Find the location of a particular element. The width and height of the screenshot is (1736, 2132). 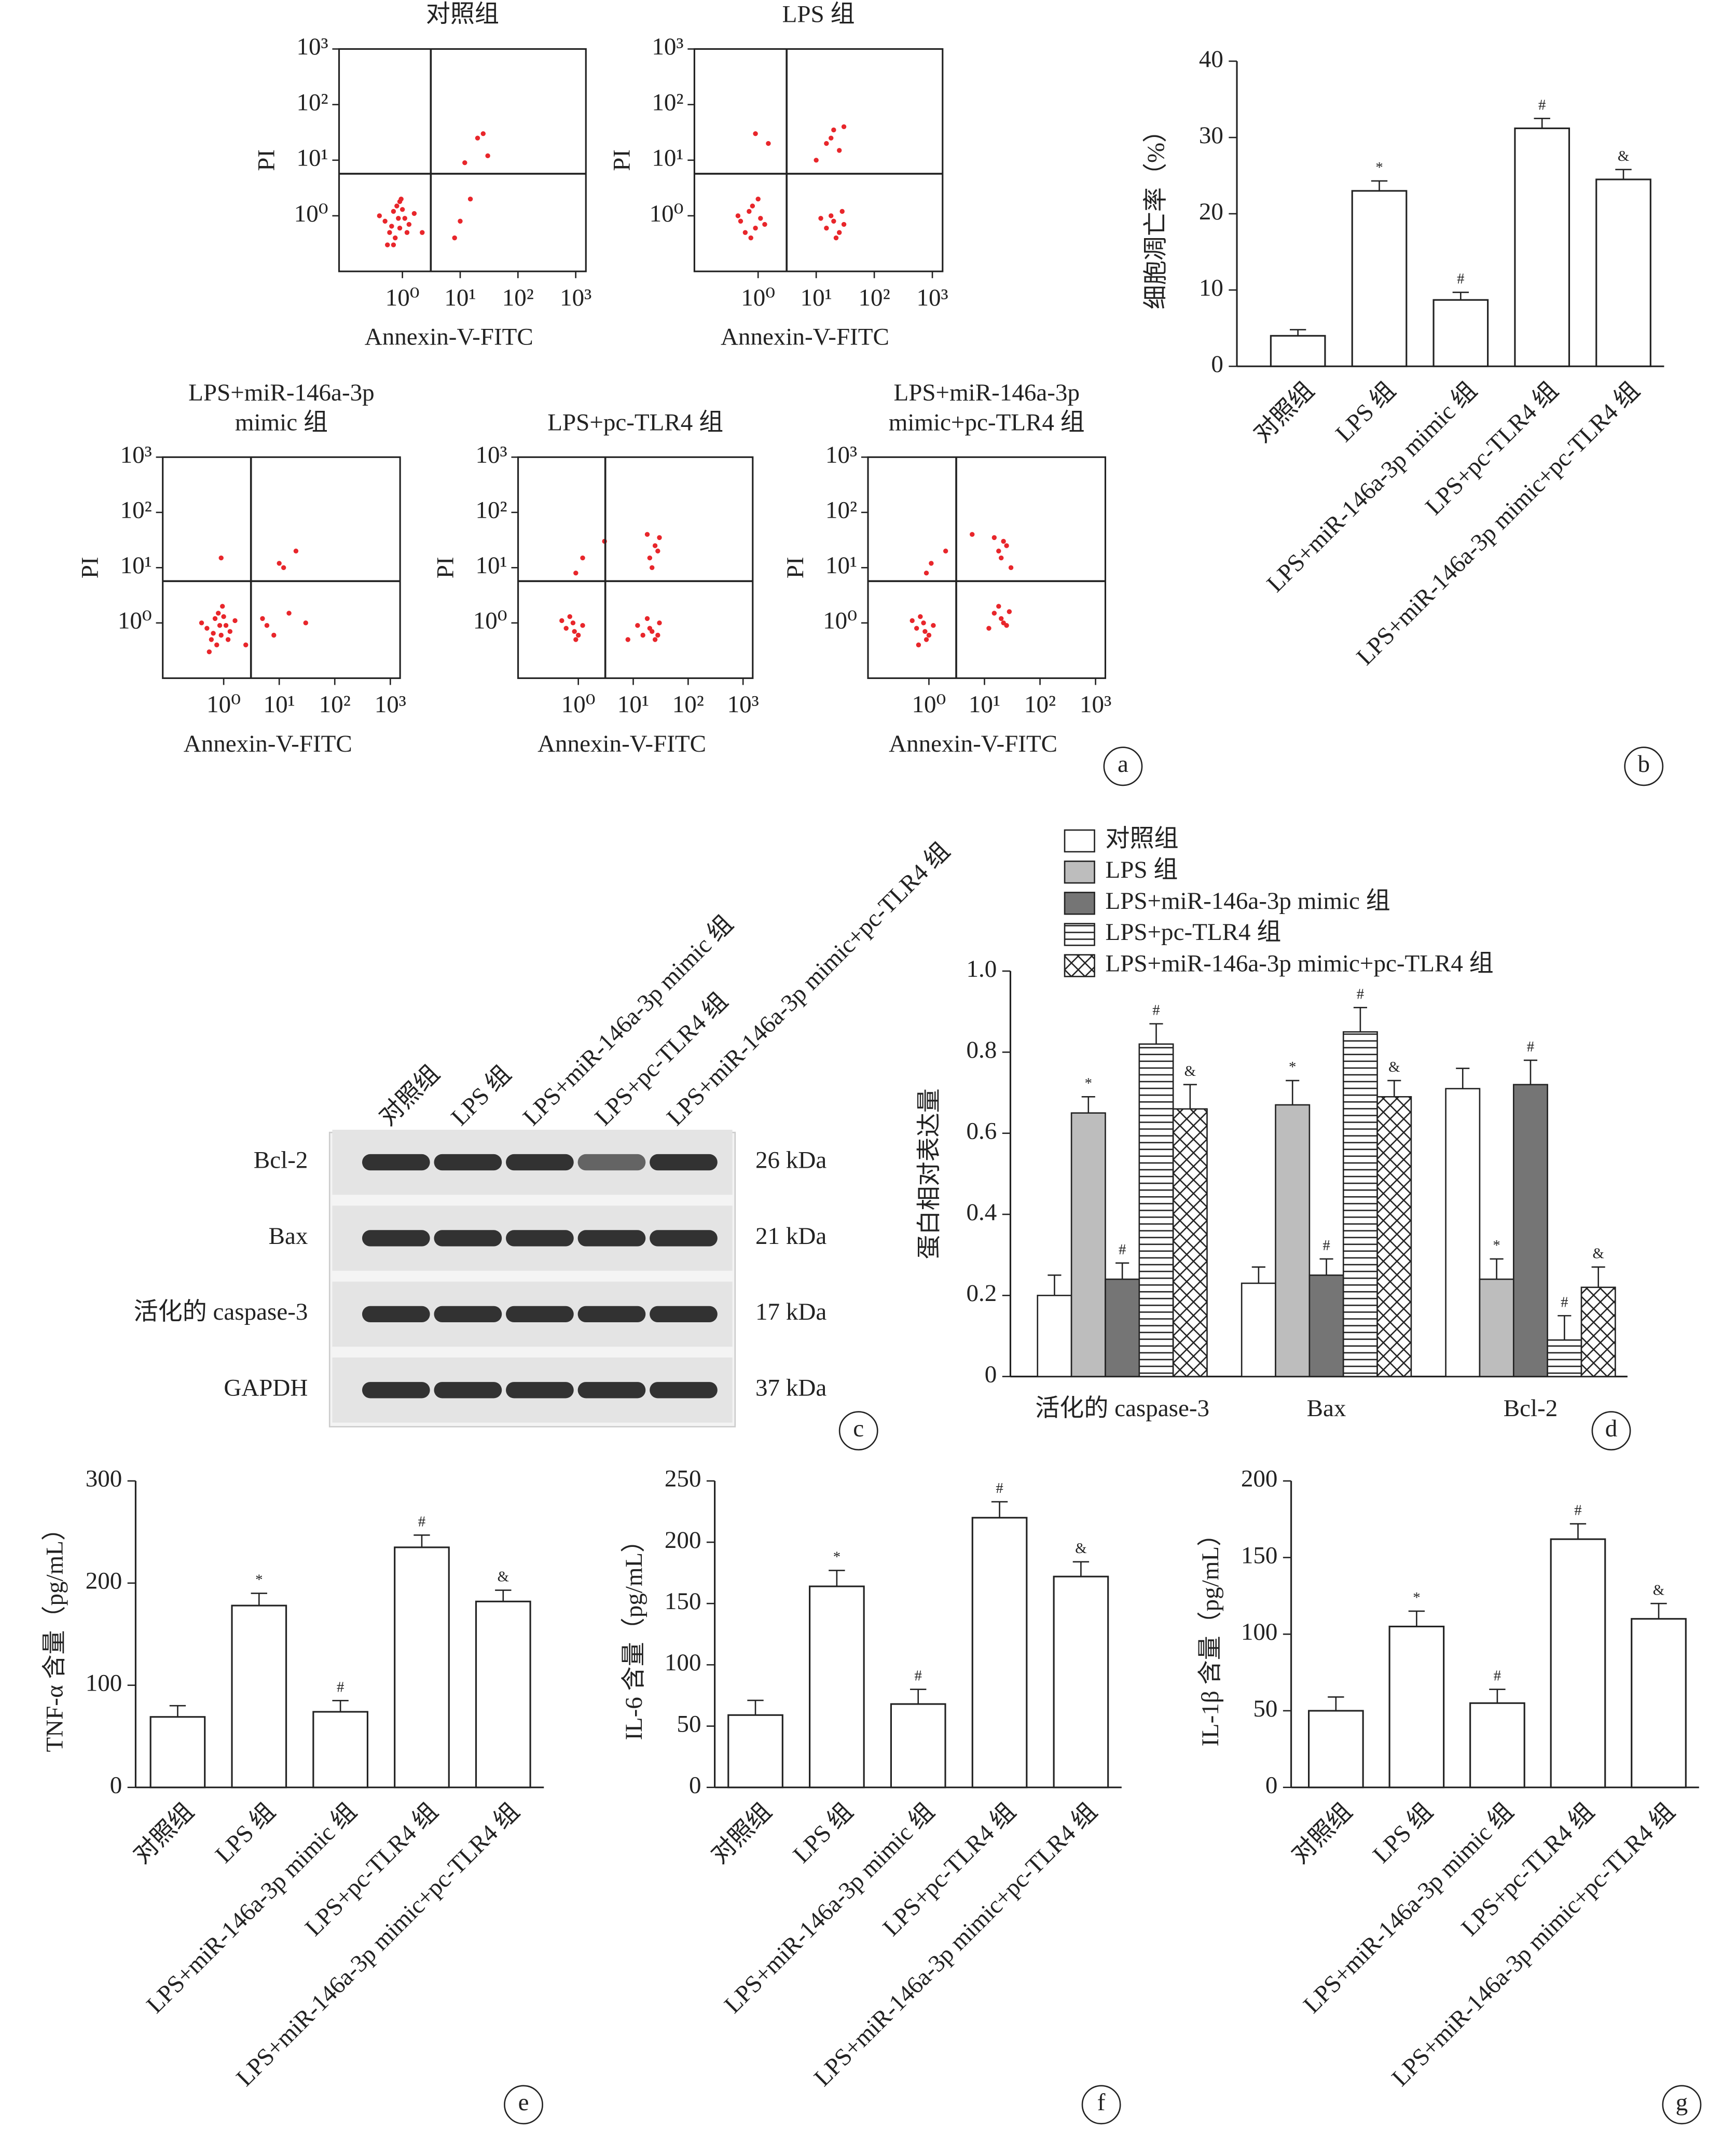

y-tick-label: 10² is located at coordinates (492, 510).